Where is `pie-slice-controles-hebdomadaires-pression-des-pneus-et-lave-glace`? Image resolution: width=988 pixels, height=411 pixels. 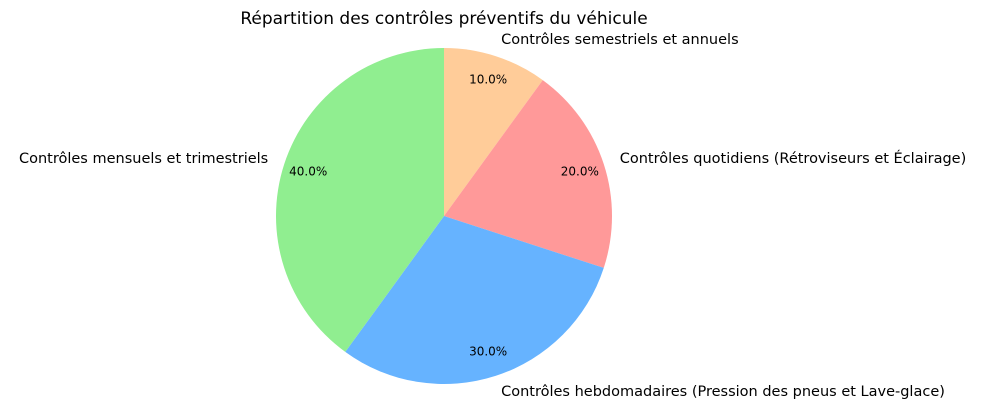
pie-slice-controles-hebdomadaires-pression-des-pneus-et-lave-glace is located at coordinates (474, 300).